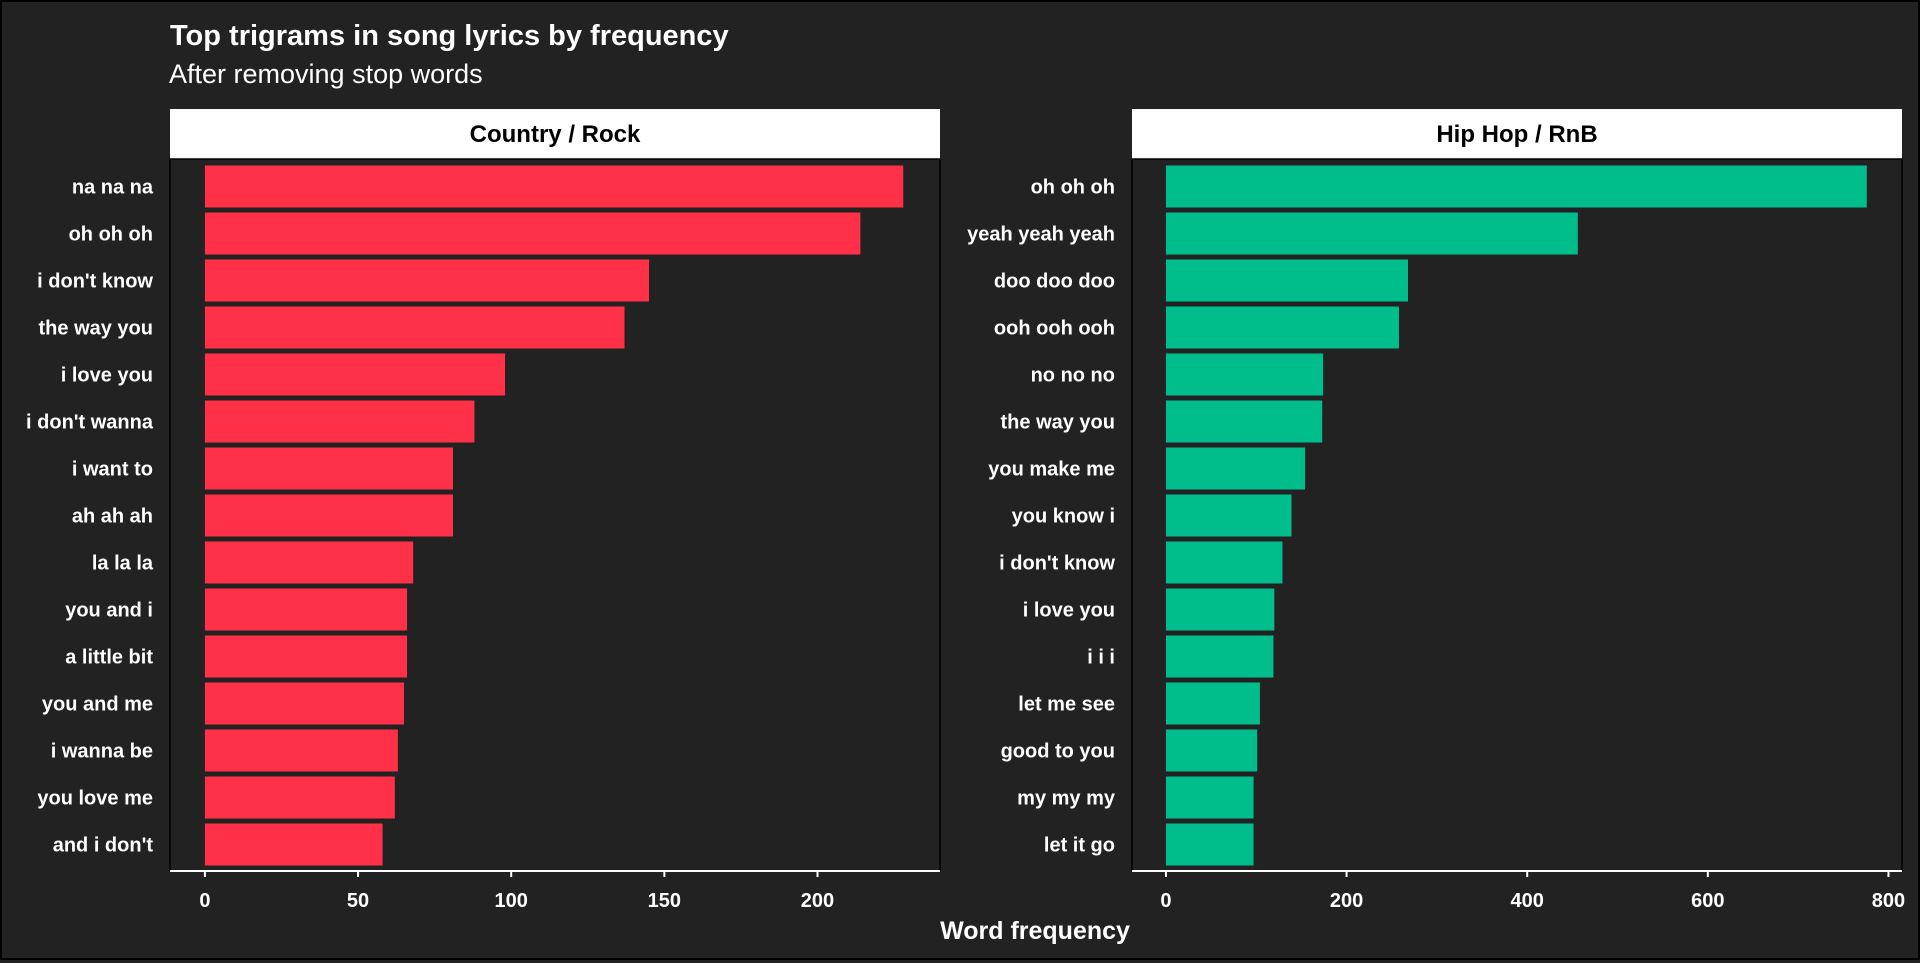 The image size is (1920, 963). I want to click on category-label: let it go, so click(1079, 846).